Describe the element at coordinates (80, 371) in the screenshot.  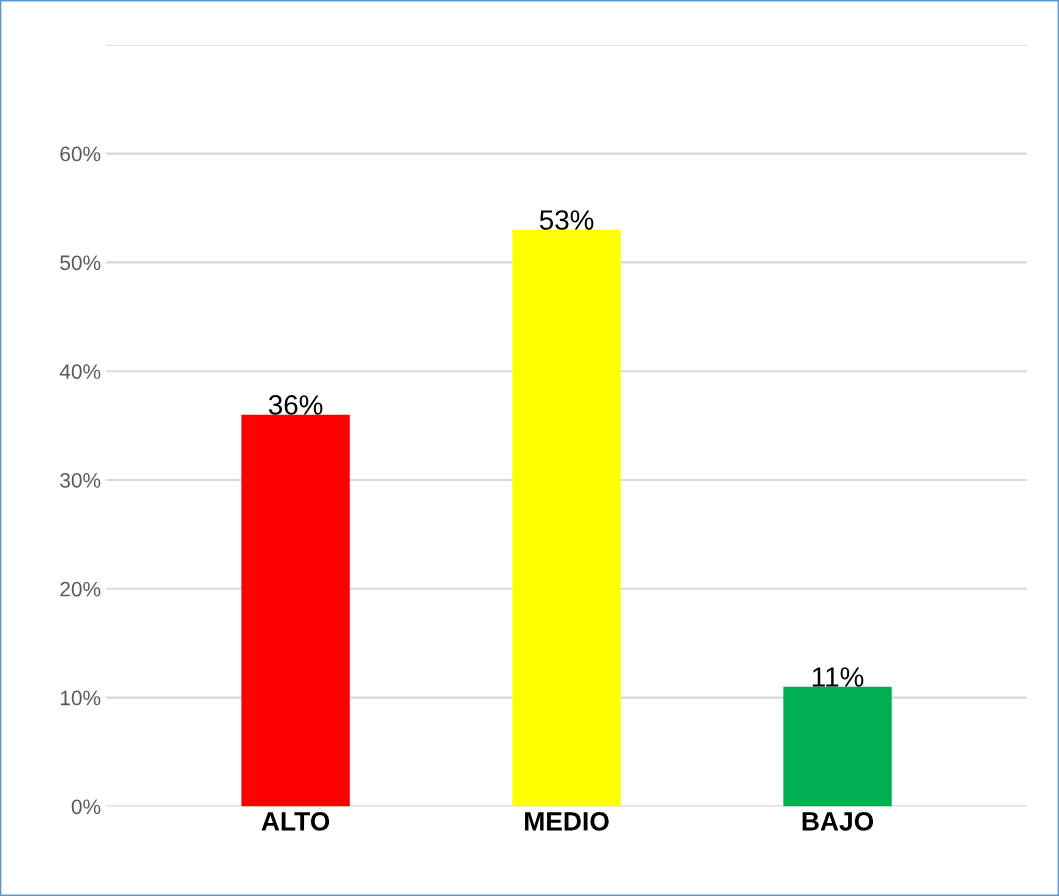
I see `y-tick-label: 40%` at that location.